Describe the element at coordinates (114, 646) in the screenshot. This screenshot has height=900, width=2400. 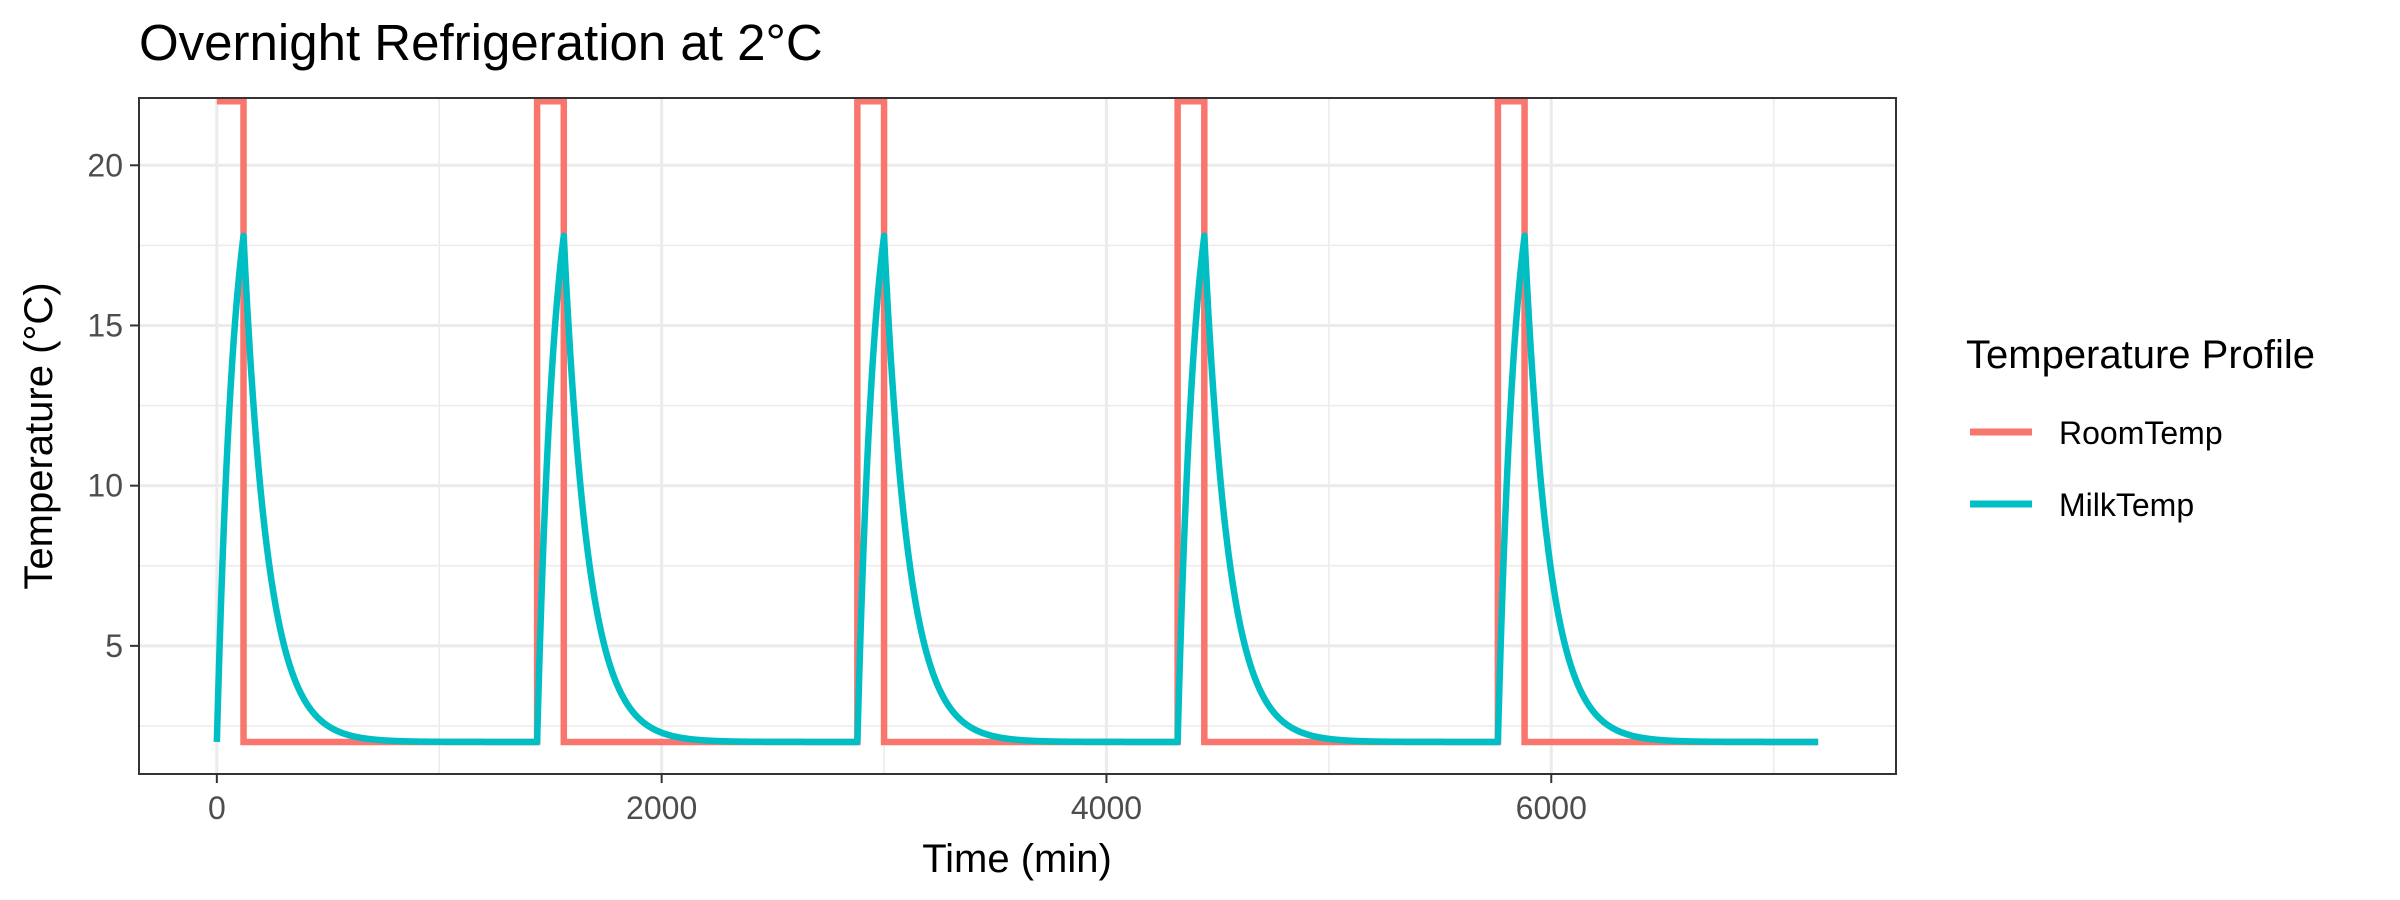
I see `y-tick-label: 5` at that location.